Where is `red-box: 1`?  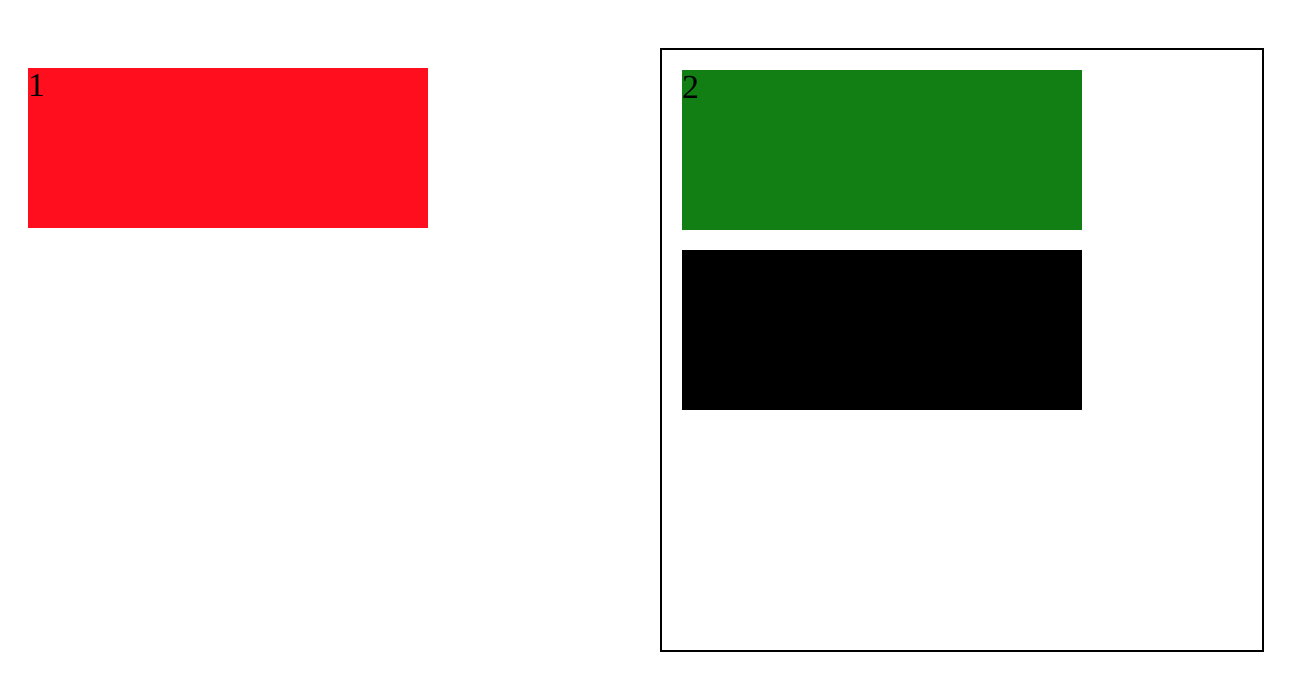 red-box: 1 is located at coordinates (228, 148).